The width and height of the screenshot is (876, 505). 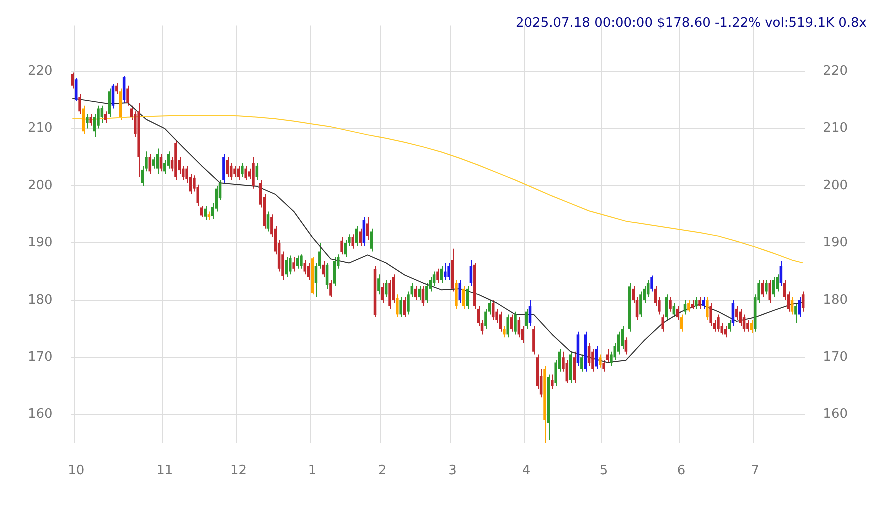 What do you see at coordinates (835, 71) in the screenshot?
I see `y2-tick-label: 220` at bounding box center [835, 71].